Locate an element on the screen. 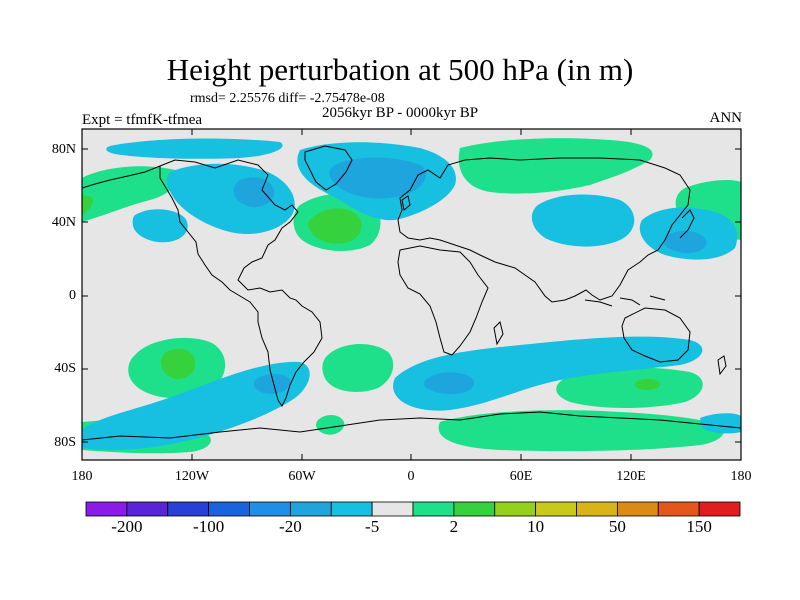 This screenshot has height=600, width=800. coast-madagascar is located at coordinates (498, 333).